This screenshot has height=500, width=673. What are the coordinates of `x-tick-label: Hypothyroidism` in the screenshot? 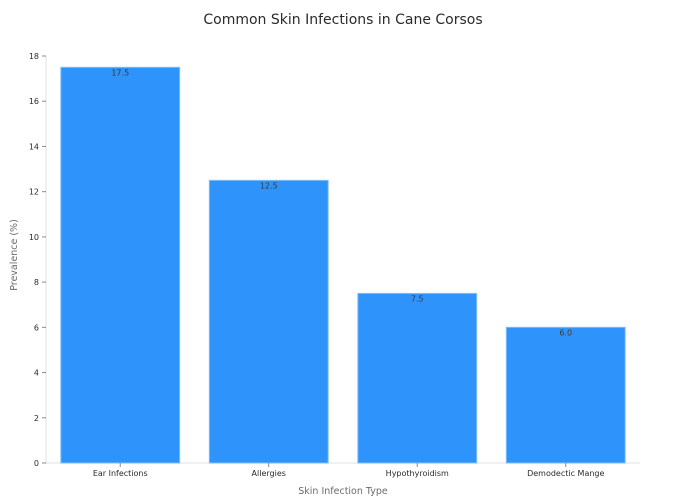 It's located at (417, 473).